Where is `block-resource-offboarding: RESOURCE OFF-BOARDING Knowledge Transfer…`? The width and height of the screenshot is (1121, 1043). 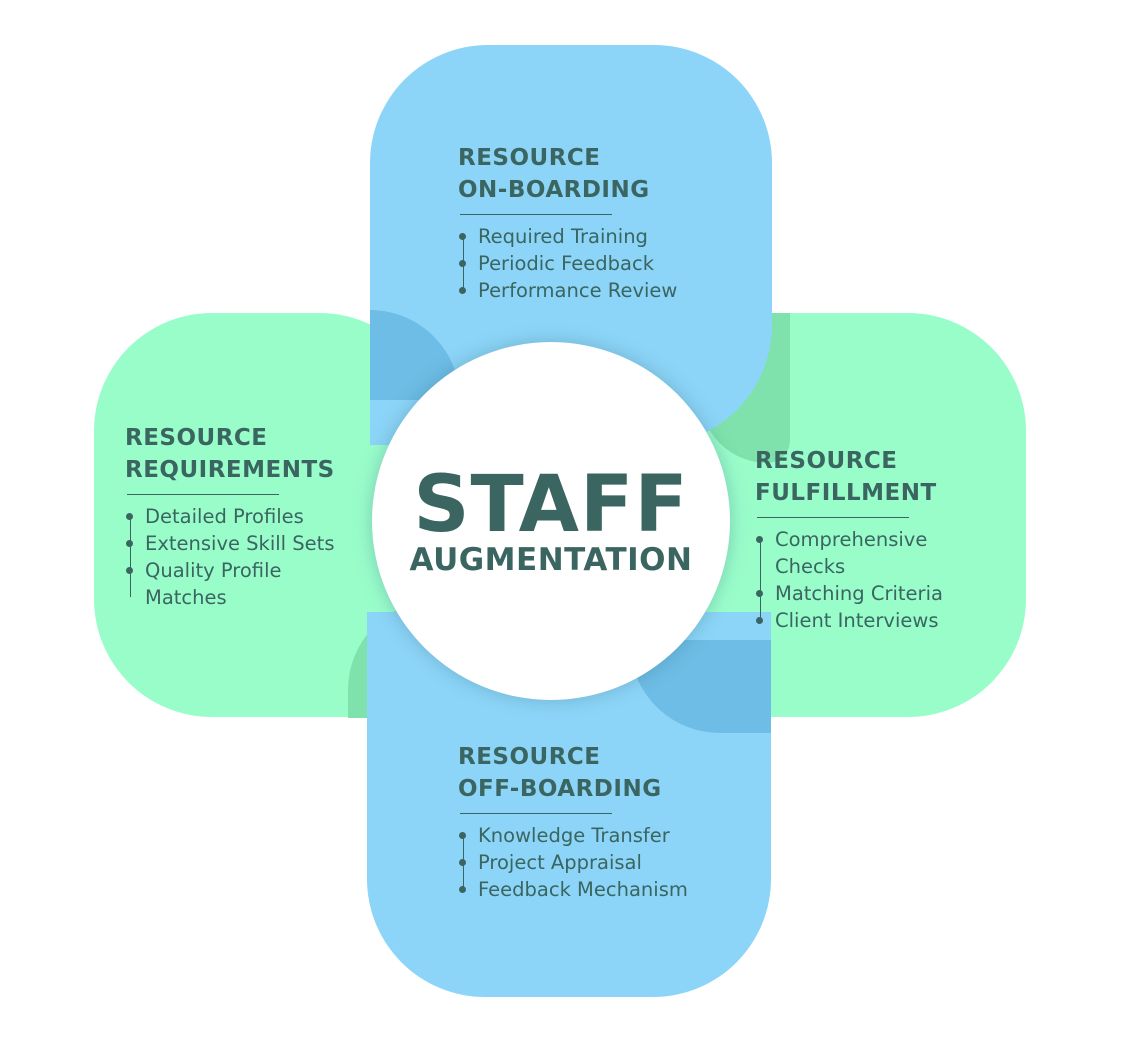
block-resource-offboarding: RESOURCE OFF-BOARDING Knowledge Transfer… is located at coordinates (573, 822).